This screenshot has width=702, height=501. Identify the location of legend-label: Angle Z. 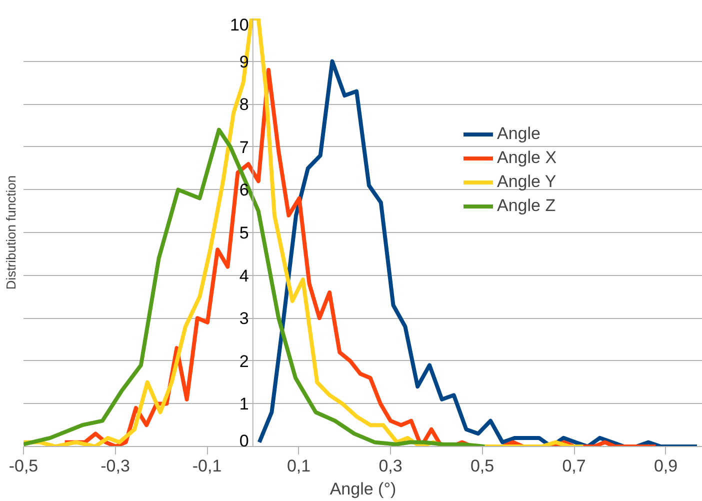
(526, 206).